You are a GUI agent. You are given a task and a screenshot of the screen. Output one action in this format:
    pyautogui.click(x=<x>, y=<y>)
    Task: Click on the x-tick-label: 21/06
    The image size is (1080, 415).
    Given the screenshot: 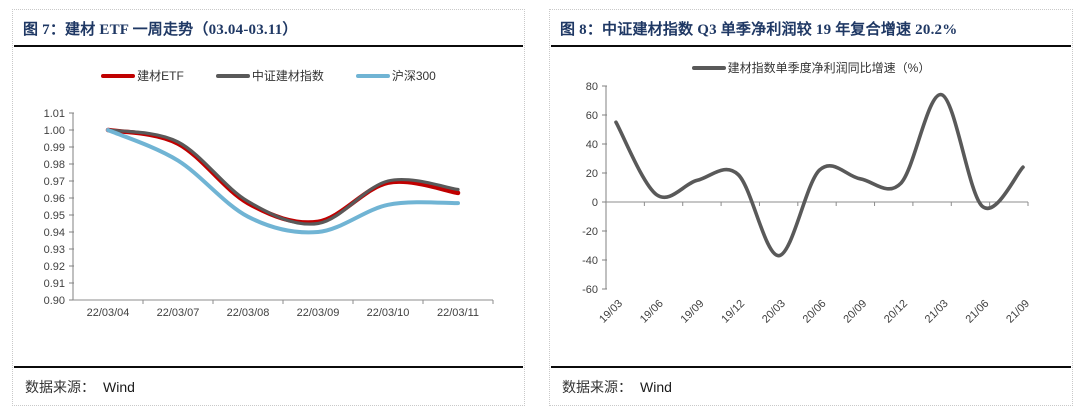 What is the action you would take?
    pyautogui.click(x=977, y=312)
    